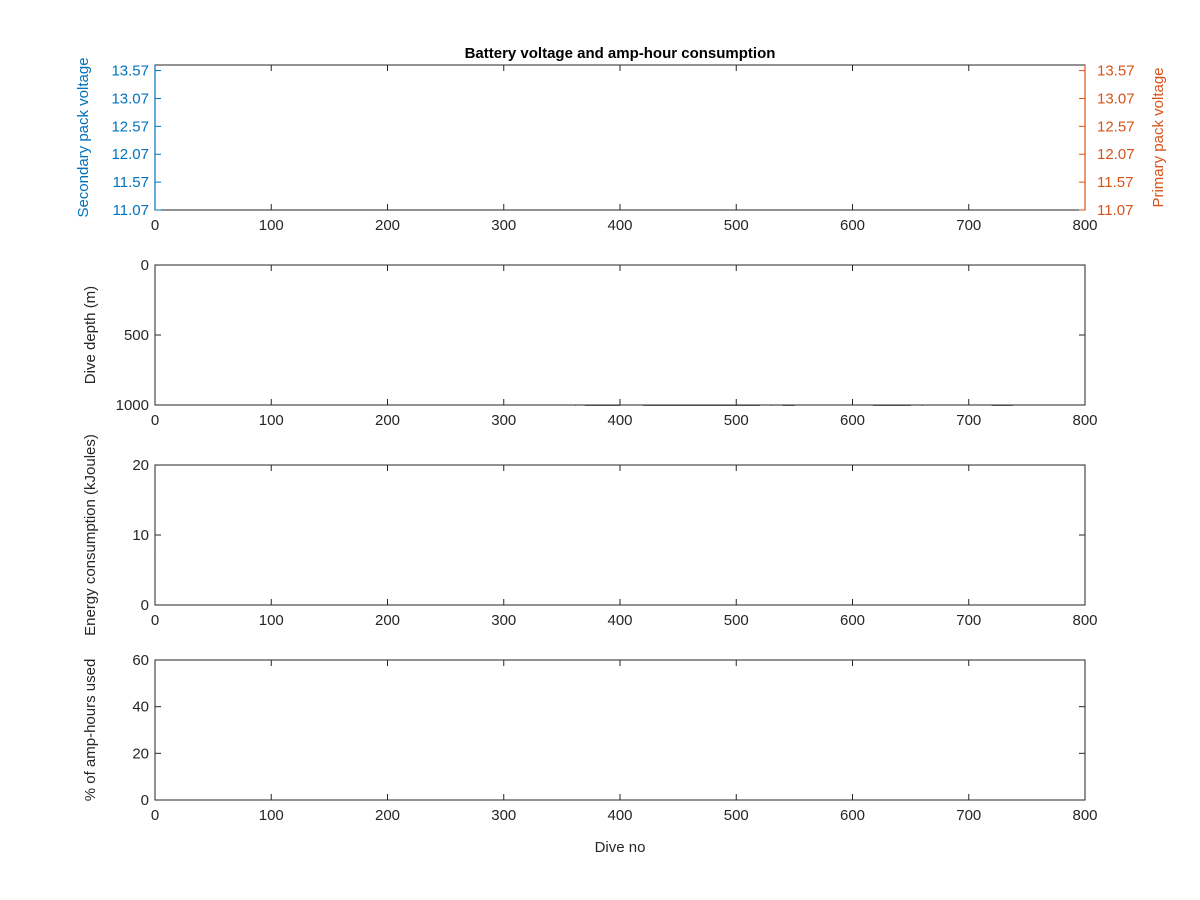 The width and height of the screenshot is (1200, 900). What do you see at coordinates (140, 535) in the screenshot?
I see `y-tick-label: 10` at bounding box center [140, 535].